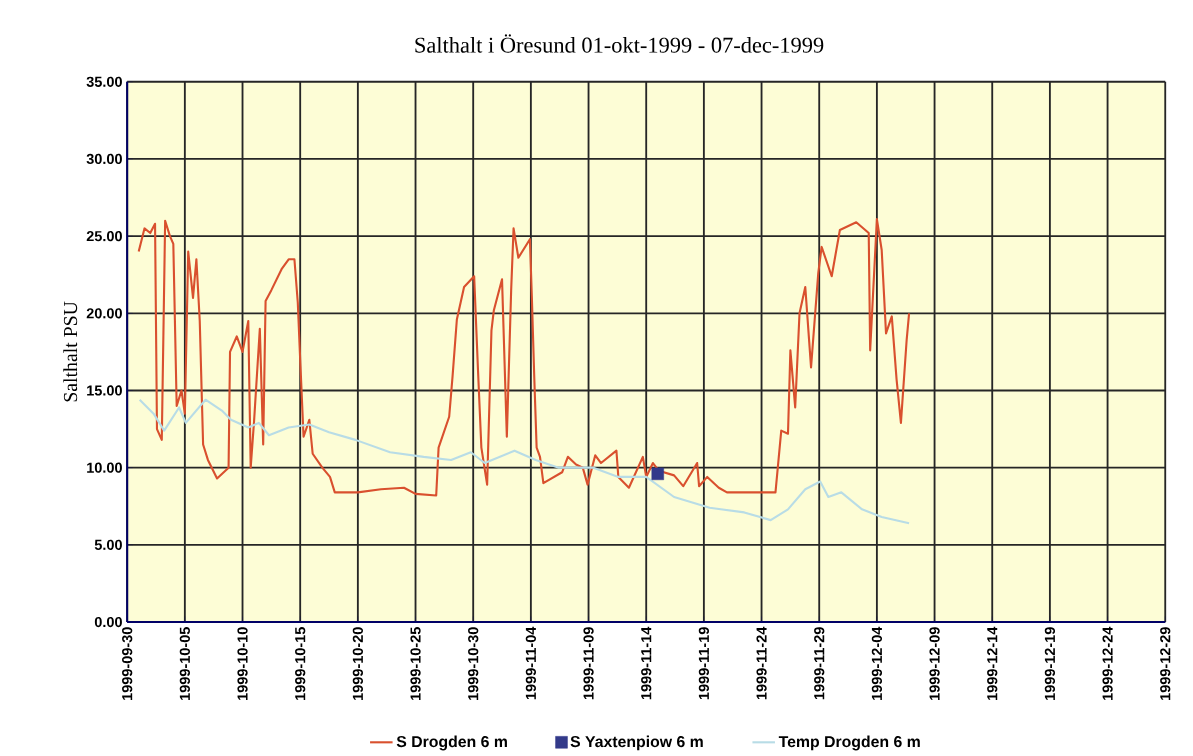 The height and width of the screenshot is (756, 1193). I want to click on x-tick-label: 1999-10-15, so click(300, 663).